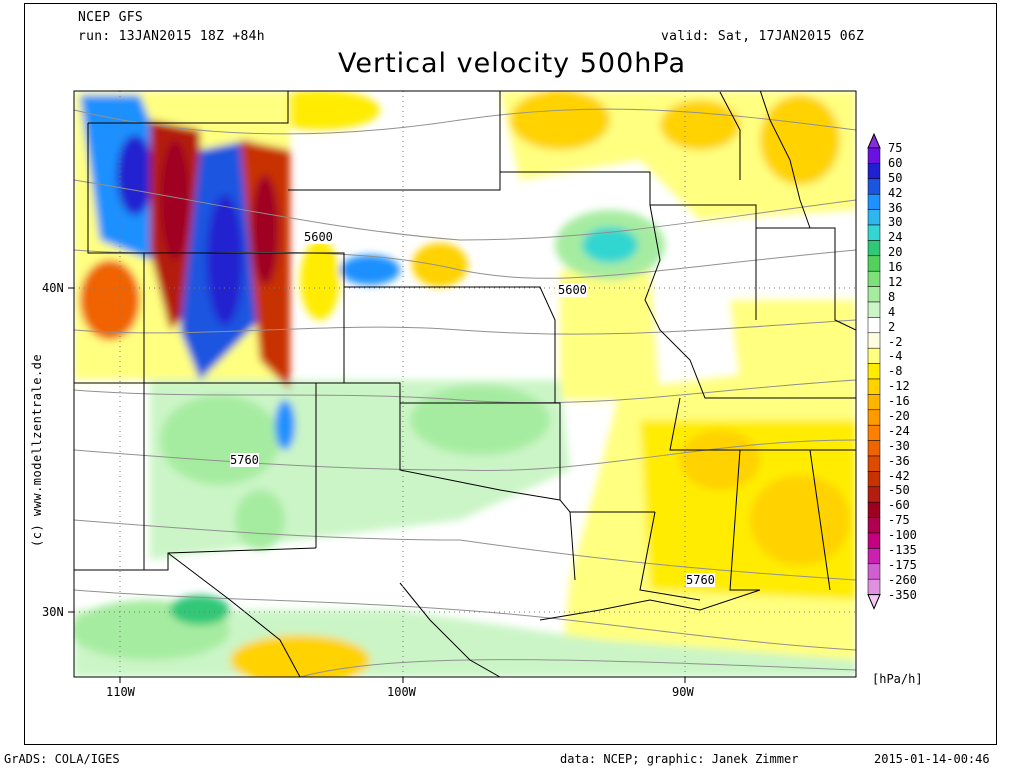 Image resolution: width=1024 pixels, height=768 pixels. What do you see at coordinates (895, 222) in the screenshot?
I see `colorbar-level-label: 30` at bounding box center [895, 222].